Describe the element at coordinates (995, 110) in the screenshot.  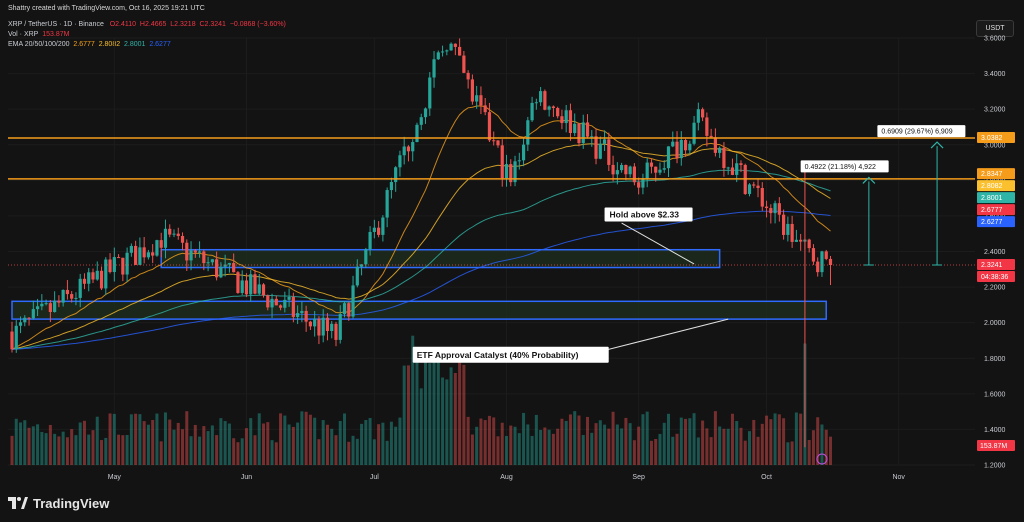
I see `price-axis-tick: 3.2000` at that location.